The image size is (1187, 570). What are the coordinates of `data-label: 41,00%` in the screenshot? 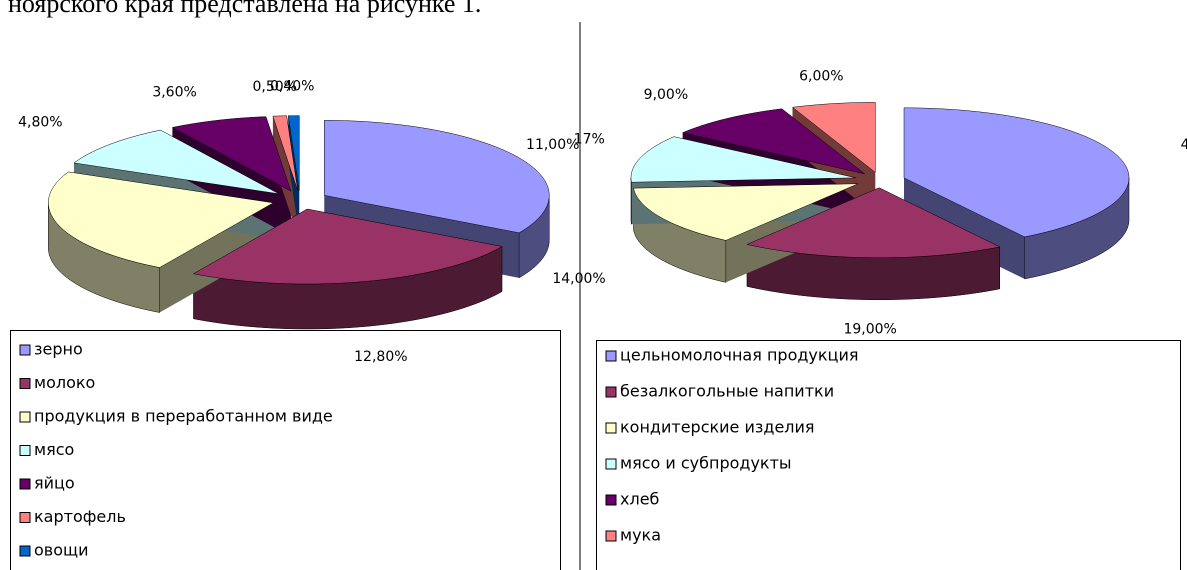 It's located at (1184, 145).